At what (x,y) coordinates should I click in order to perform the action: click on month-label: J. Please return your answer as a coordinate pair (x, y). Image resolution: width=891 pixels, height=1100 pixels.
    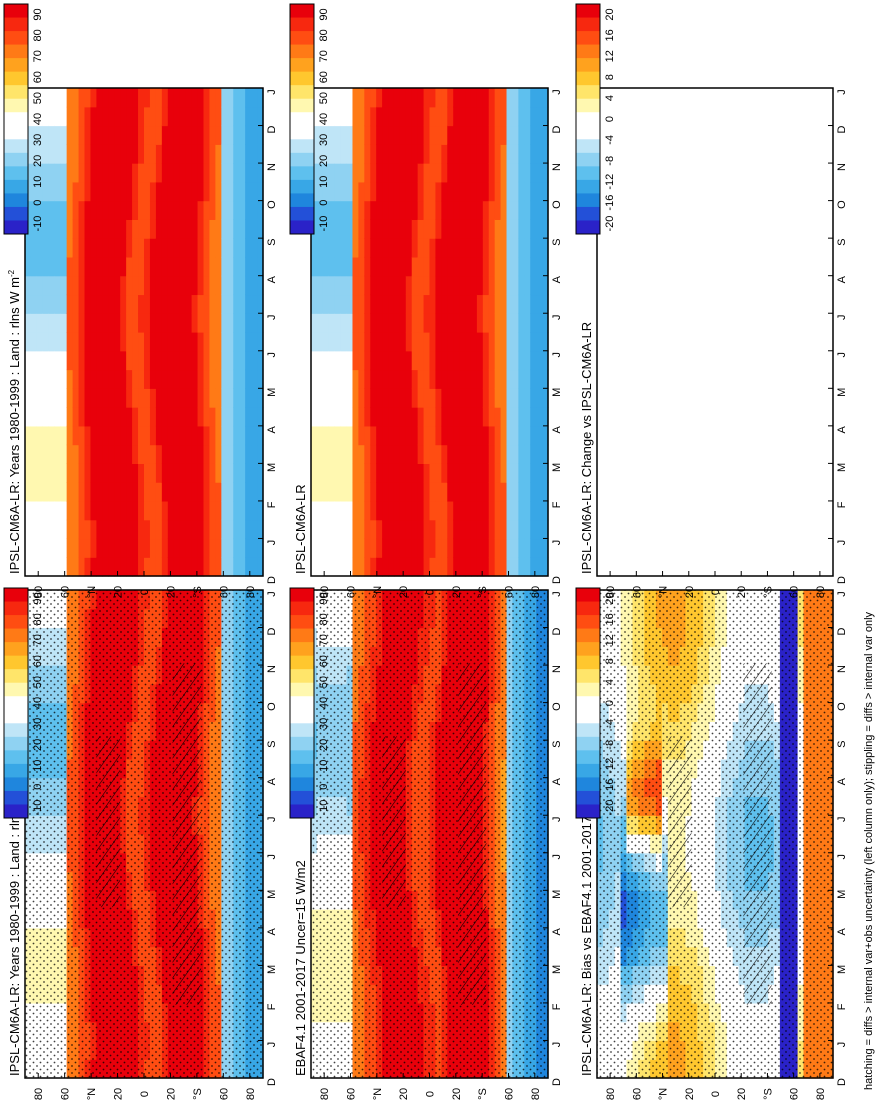
    Looking at the image, I should click on (272, 594).